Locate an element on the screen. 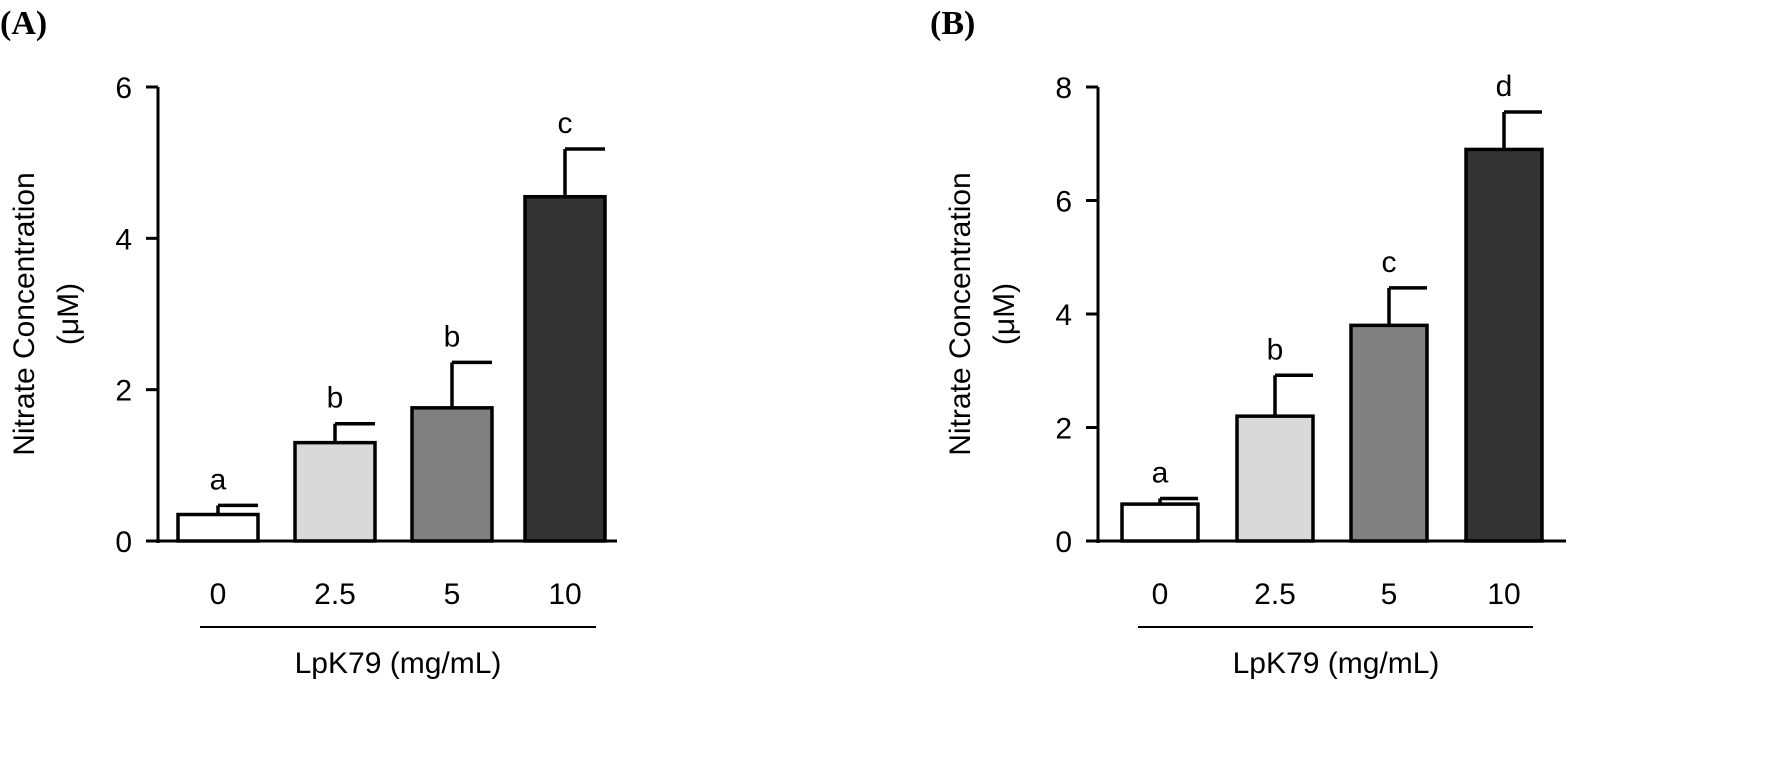 Image resolution: width=1784 pixels, height=780 pixels. panel-label: (B) is located at coordinates (952, 23).